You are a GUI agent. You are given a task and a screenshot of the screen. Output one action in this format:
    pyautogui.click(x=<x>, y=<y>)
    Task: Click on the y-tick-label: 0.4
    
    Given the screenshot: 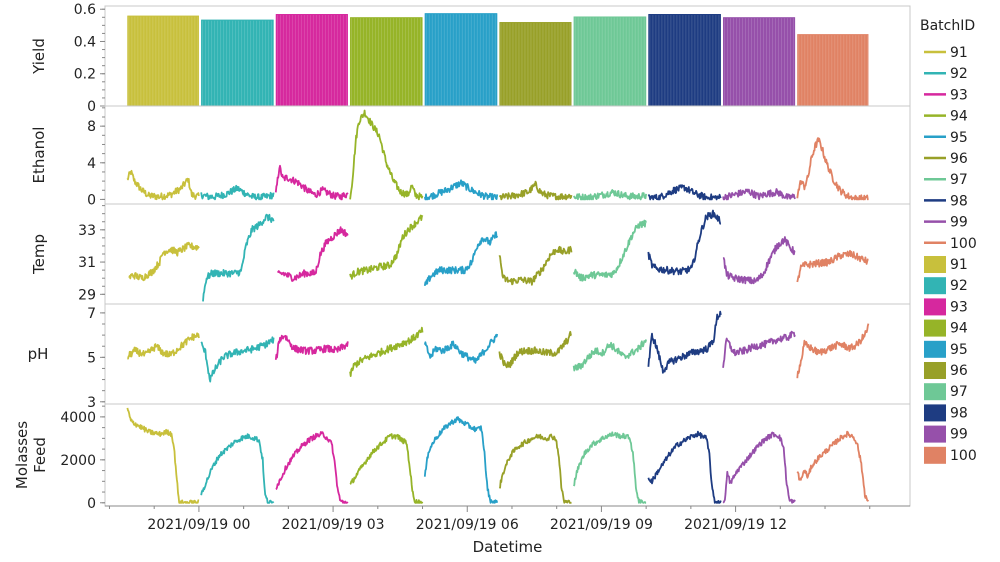 What is the action you would take?
    pyautogui.click(x=85, y=42)
    